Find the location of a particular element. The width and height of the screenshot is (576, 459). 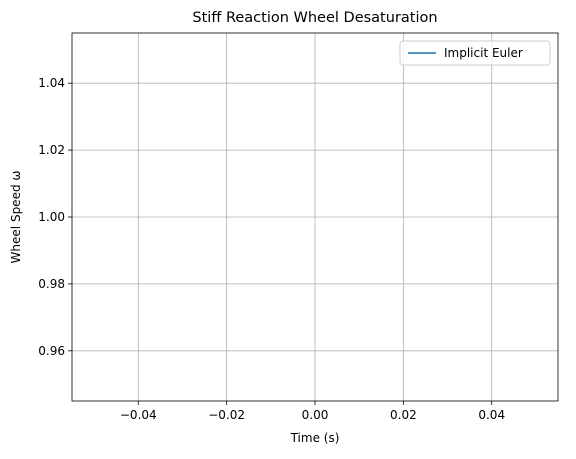

chart-title: Stiff Reaction Wheel Desaturation is located at coordinates (314, 18).